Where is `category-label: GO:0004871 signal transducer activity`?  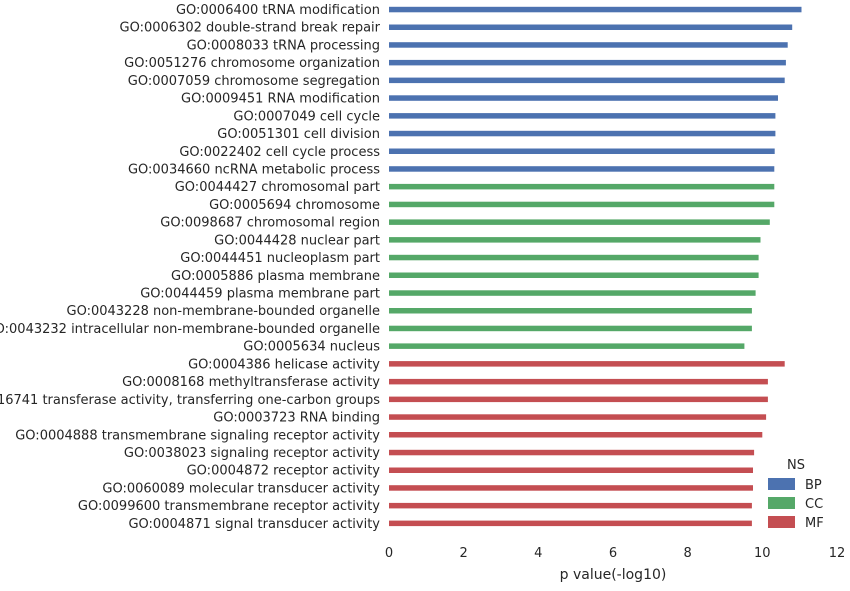 category-label: GO:0004871 signal transducer activity is located at coordinates (254, 524).